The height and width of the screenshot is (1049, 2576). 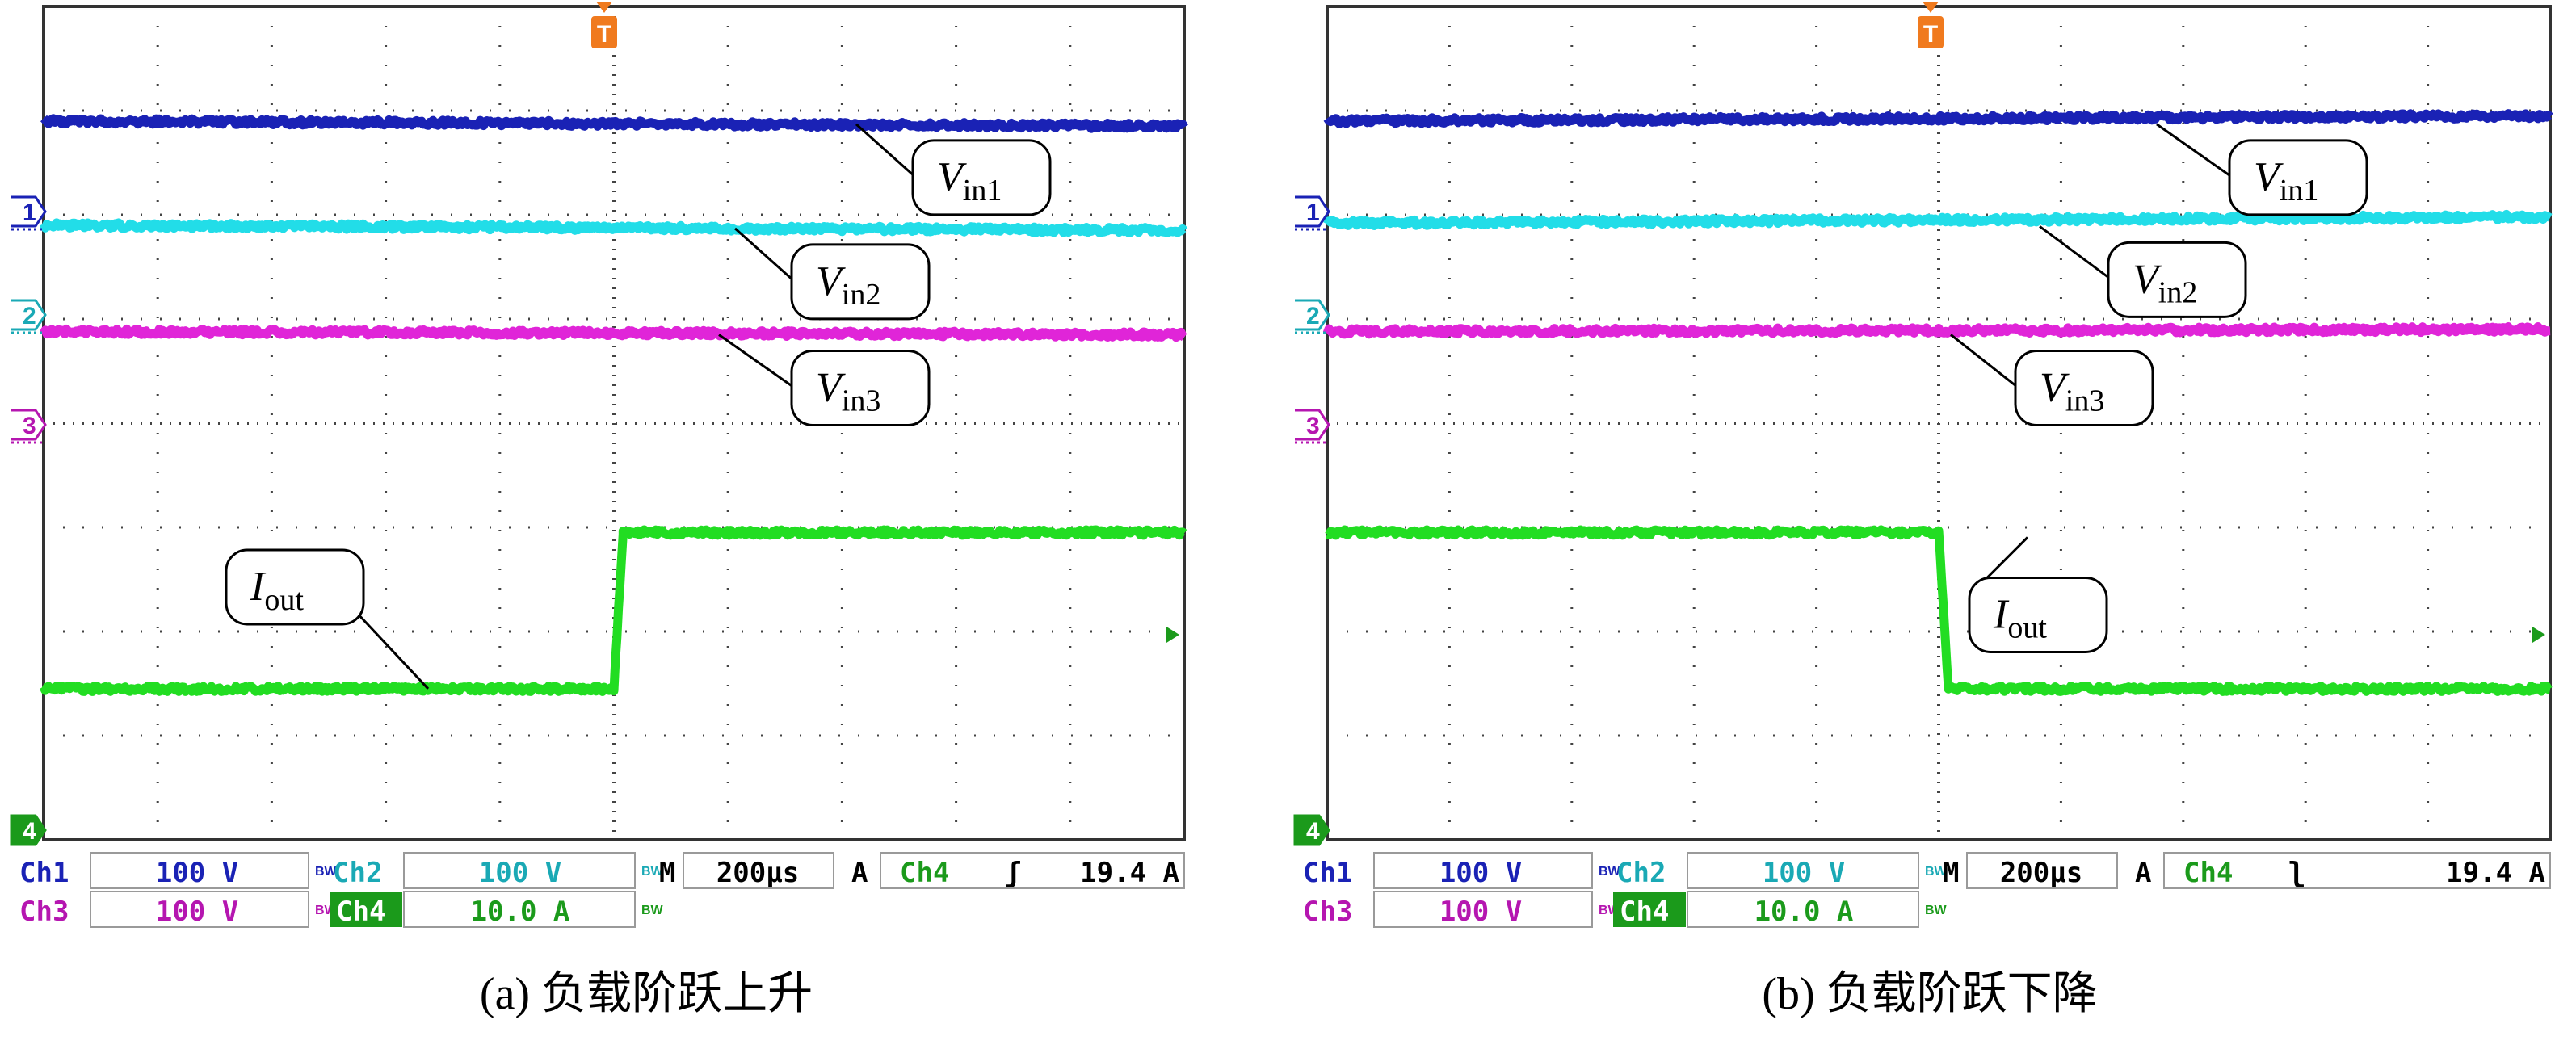 I want to click on trigger-marker: T, so click(x=604, y=25).